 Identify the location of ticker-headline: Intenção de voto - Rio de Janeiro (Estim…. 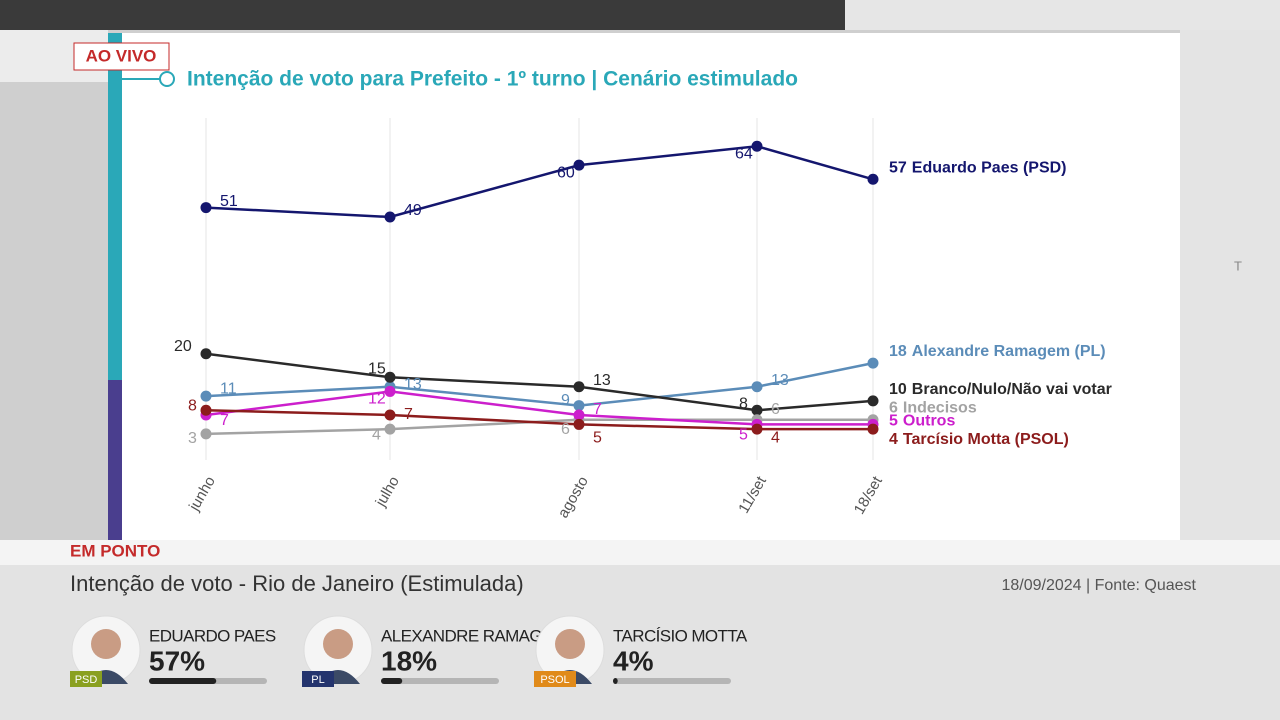
(297, 583).